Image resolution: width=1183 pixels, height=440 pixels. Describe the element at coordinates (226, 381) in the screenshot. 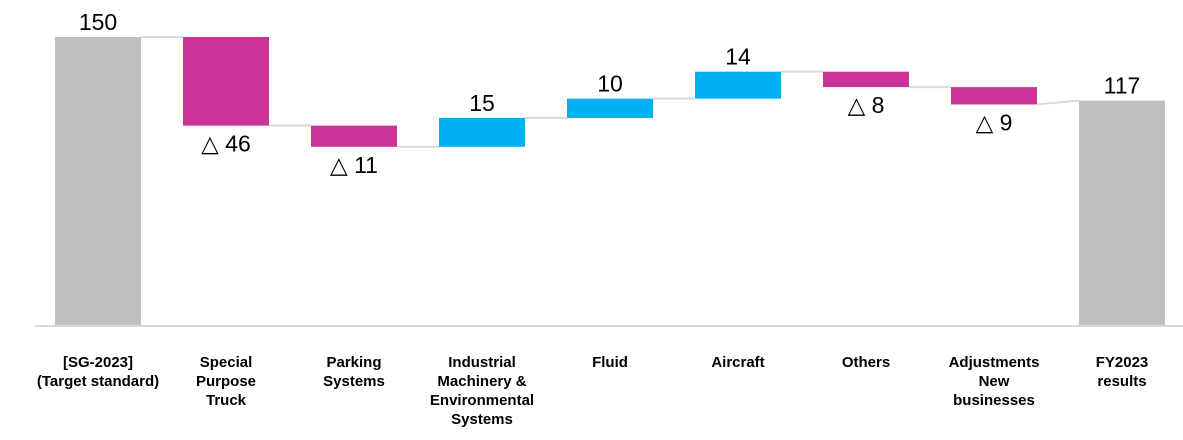

I see `category-label: Special Purpose Truck` at that location.